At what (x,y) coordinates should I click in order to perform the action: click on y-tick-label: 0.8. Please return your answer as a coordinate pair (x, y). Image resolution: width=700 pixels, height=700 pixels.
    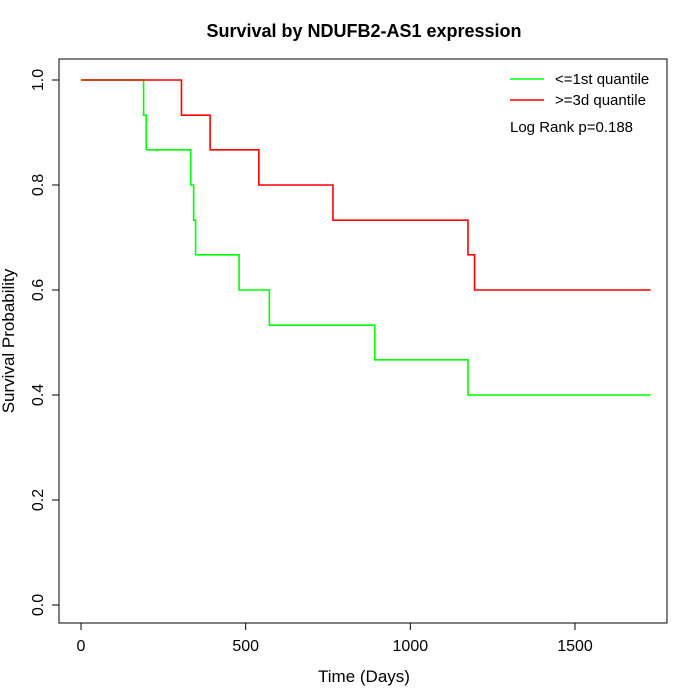
    Looking at the image, I should click on (38, 185).